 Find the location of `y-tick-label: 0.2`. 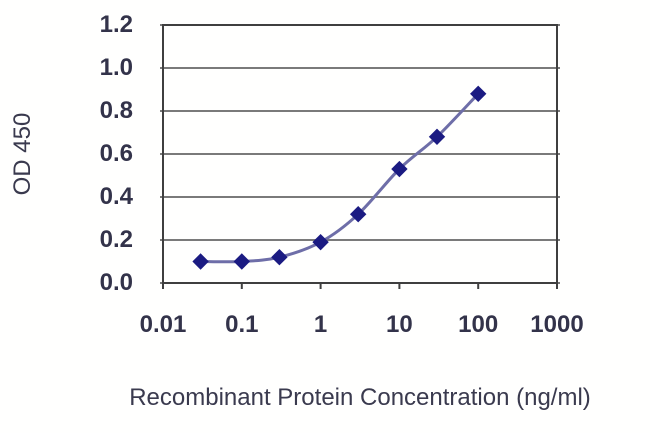

y-tick-label: 0.2 is located at coordinates (116, 239).